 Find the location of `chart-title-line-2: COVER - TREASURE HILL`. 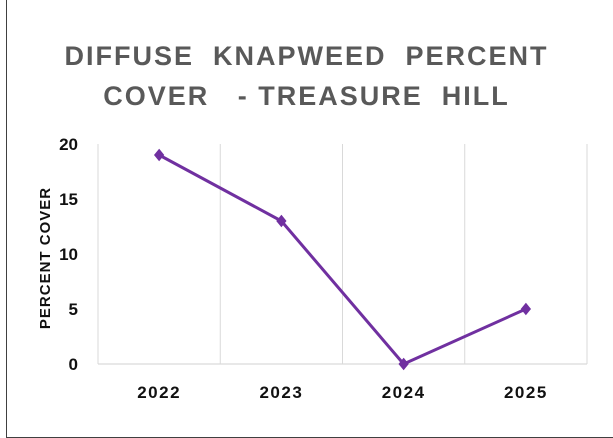

chart-title-line-2: COVER - TREASURE HILL is located at coordinates (306, 96).